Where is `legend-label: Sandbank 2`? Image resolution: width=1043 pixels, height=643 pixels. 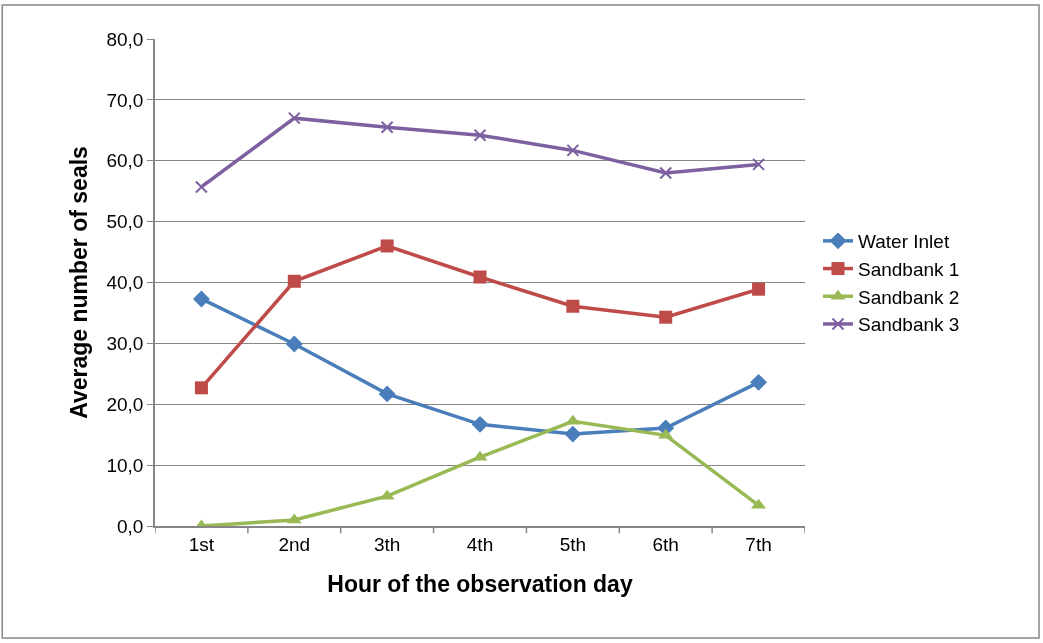
legend-label: Sandbank 2 is located at coordinates (909, 297).